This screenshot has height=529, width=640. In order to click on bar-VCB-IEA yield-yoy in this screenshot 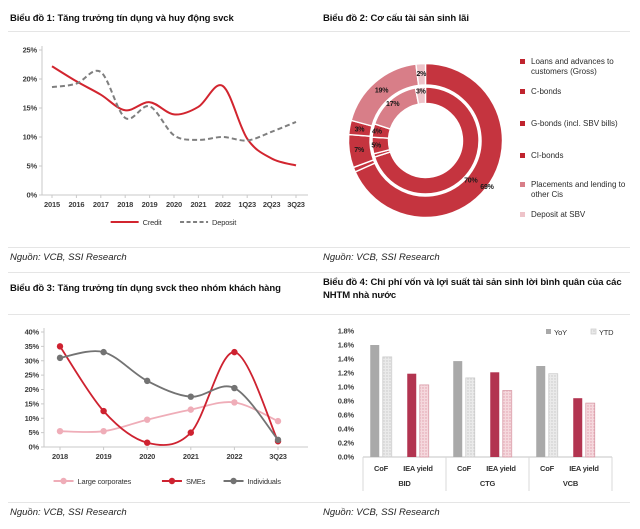, I will do `click(578, 427)`.